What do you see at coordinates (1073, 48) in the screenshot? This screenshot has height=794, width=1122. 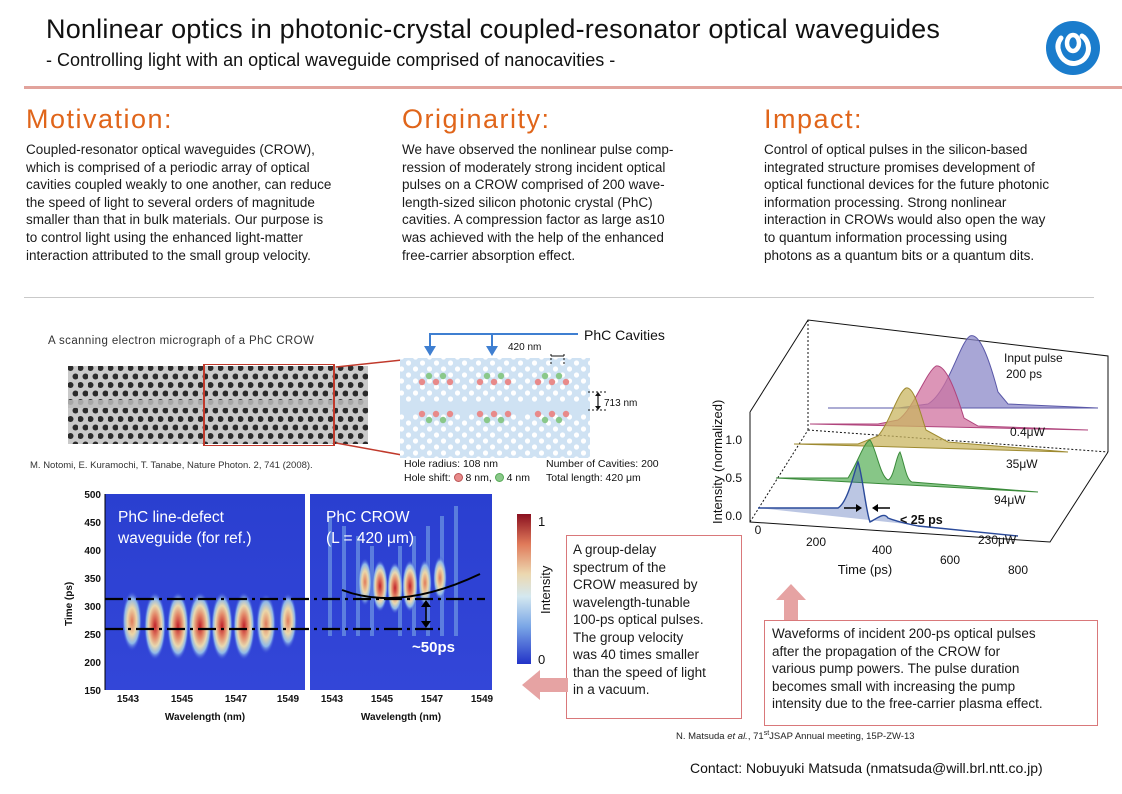 I see `ntt-logo-icon` at bounding box center [1073, 48].